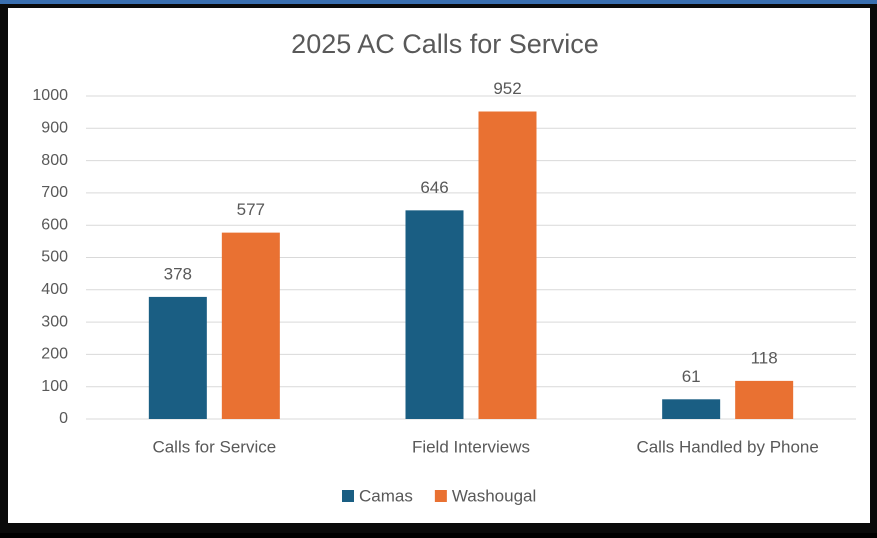  Describe the element at coordinates (507, 88) in the screenshot. I see `data-label: 952` at that location.